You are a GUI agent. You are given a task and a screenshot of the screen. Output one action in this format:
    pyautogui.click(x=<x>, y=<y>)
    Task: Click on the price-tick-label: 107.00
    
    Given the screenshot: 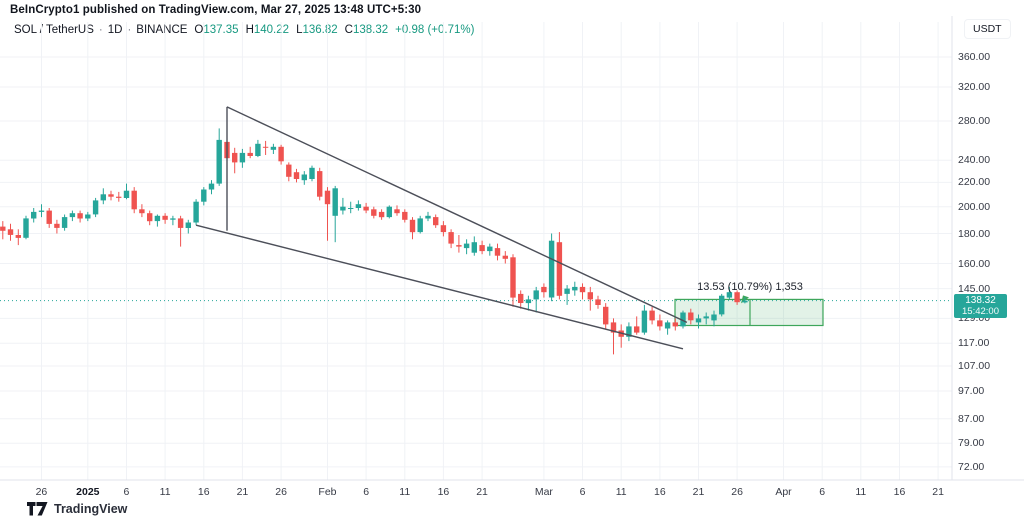 What is the action you would take?
    pyautogui.click(x=974, y=366)
    